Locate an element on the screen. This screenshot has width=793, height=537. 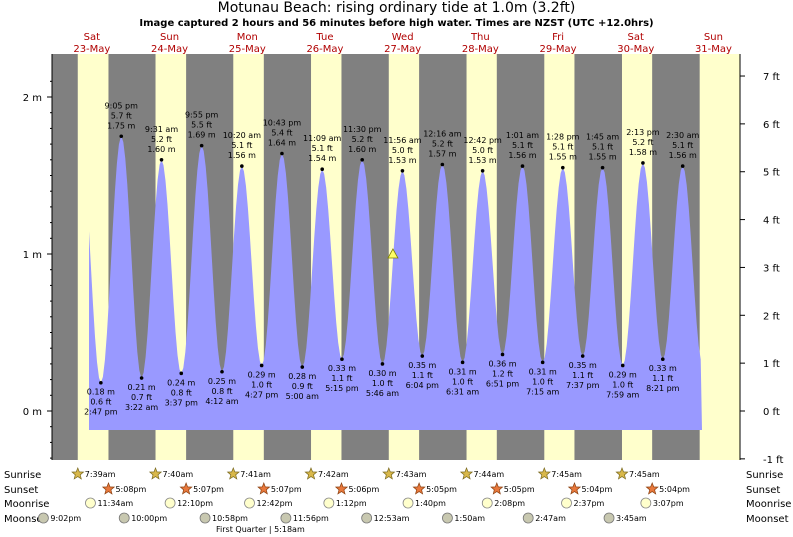
left-axis-tick-label: 1 m is located at coordinates (32, 255).